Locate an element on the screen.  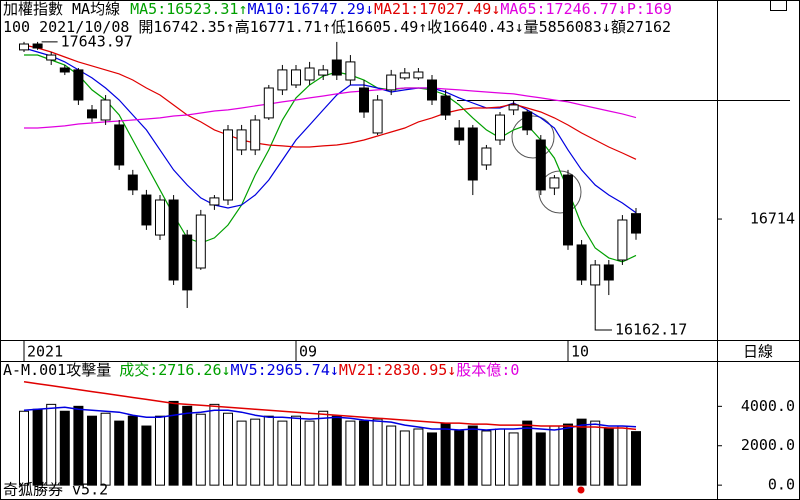
quote-value: 16742.35 is located at coordinates (189, 27).